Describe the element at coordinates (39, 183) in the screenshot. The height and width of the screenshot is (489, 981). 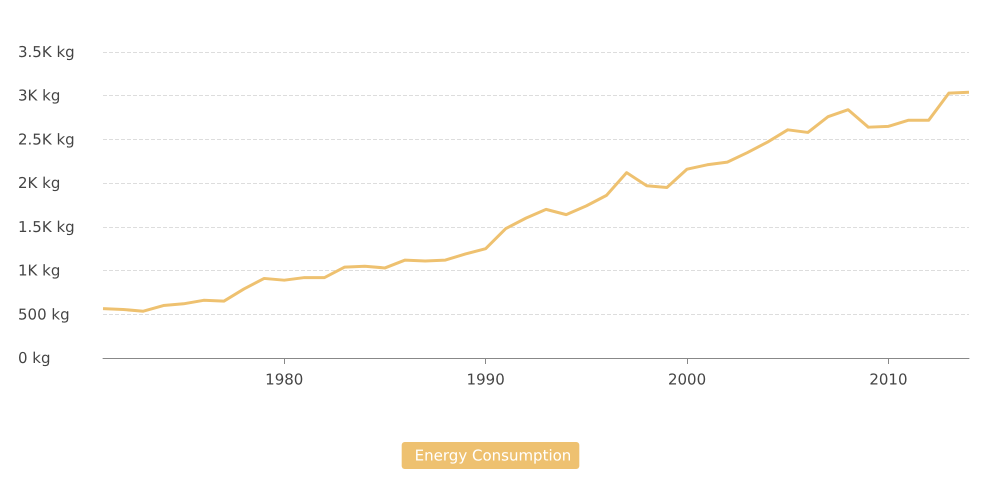
I see `y-tick-label: 2K kg` at that location.